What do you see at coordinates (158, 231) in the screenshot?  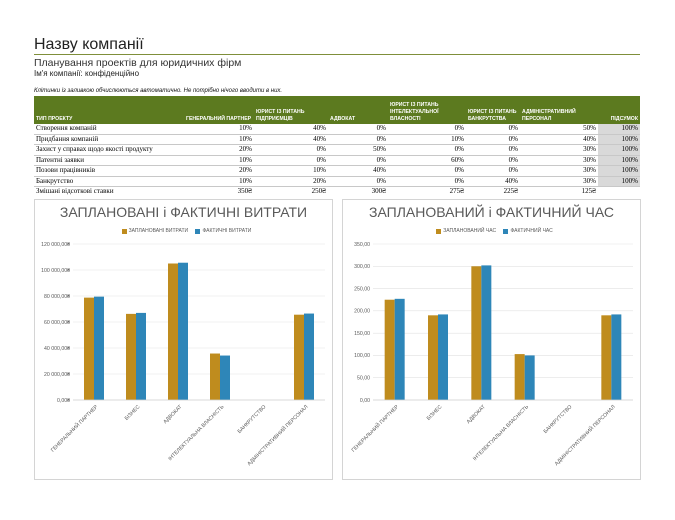 I see `legend-label-planned-cost: ЗАПЛАНОВАНІ ВИТРАТИ` at bounding box center [158, 231].